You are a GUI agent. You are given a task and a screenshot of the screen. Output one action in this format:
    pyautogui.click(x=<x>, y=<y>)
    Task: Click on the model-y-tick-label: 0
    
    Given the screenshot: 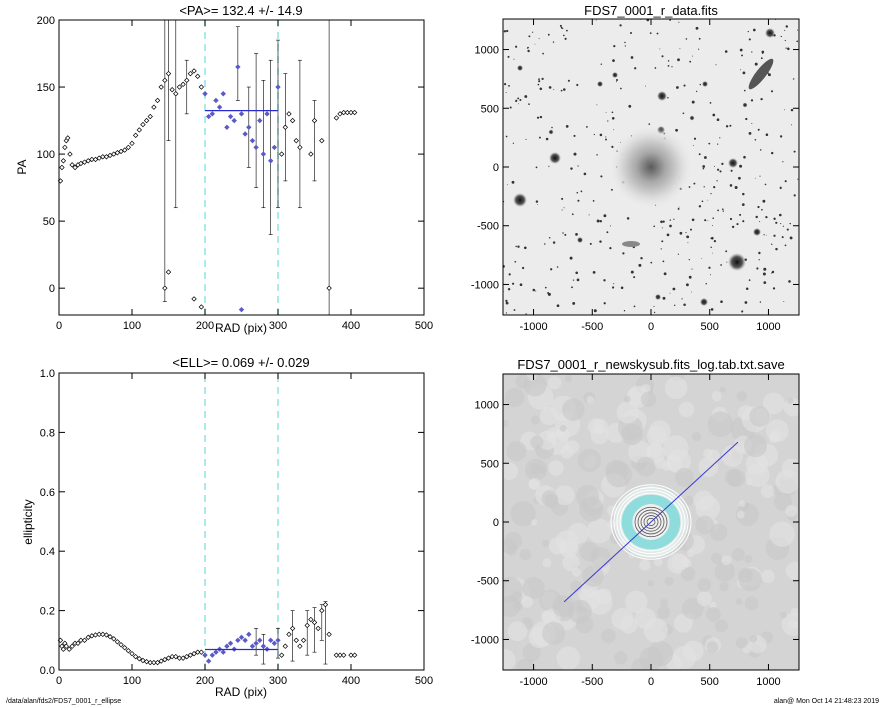 What is the action you would take?
    pyautogui.click(x=496, y=523)
    